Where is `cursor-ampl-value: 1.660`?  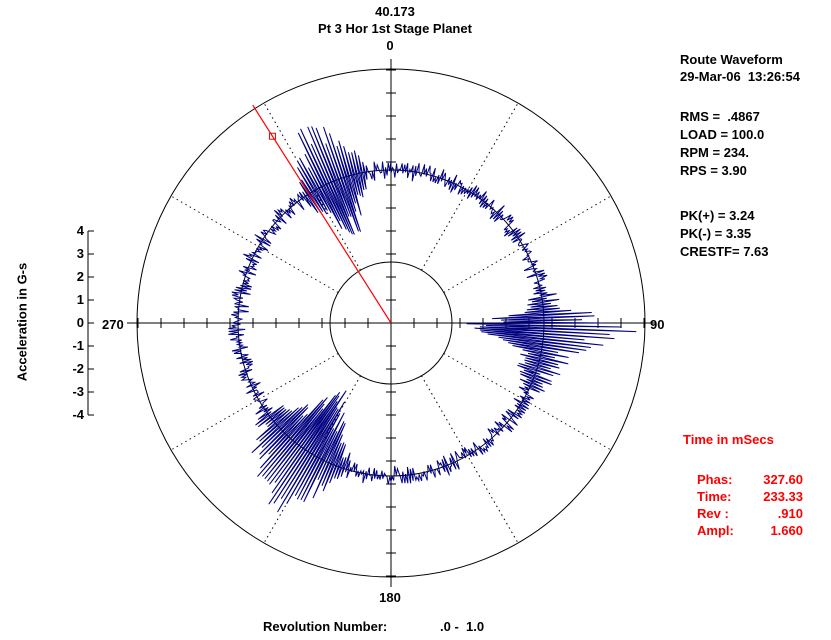 cursor-ampl-value: 1.660 is located at coordinates (786, 530).